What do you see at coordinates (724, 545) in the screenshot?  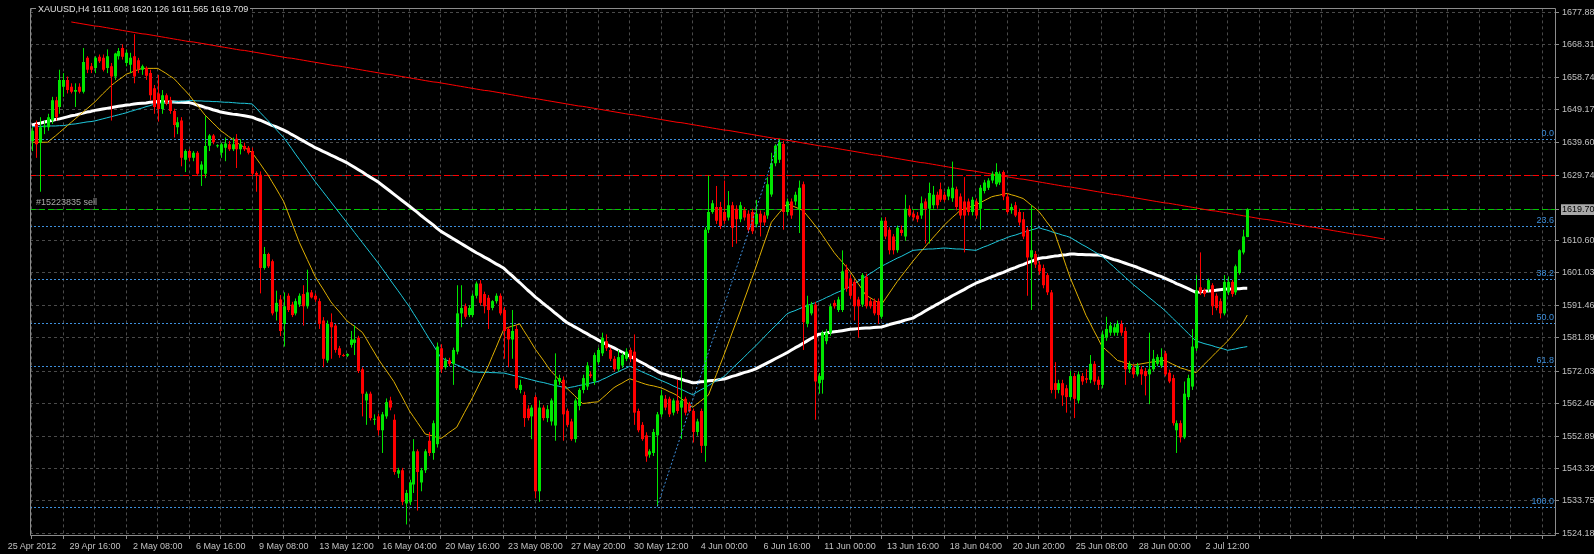 I see `x-tick-label: 4 Jun 00:00` at bounding box center [724, 545].